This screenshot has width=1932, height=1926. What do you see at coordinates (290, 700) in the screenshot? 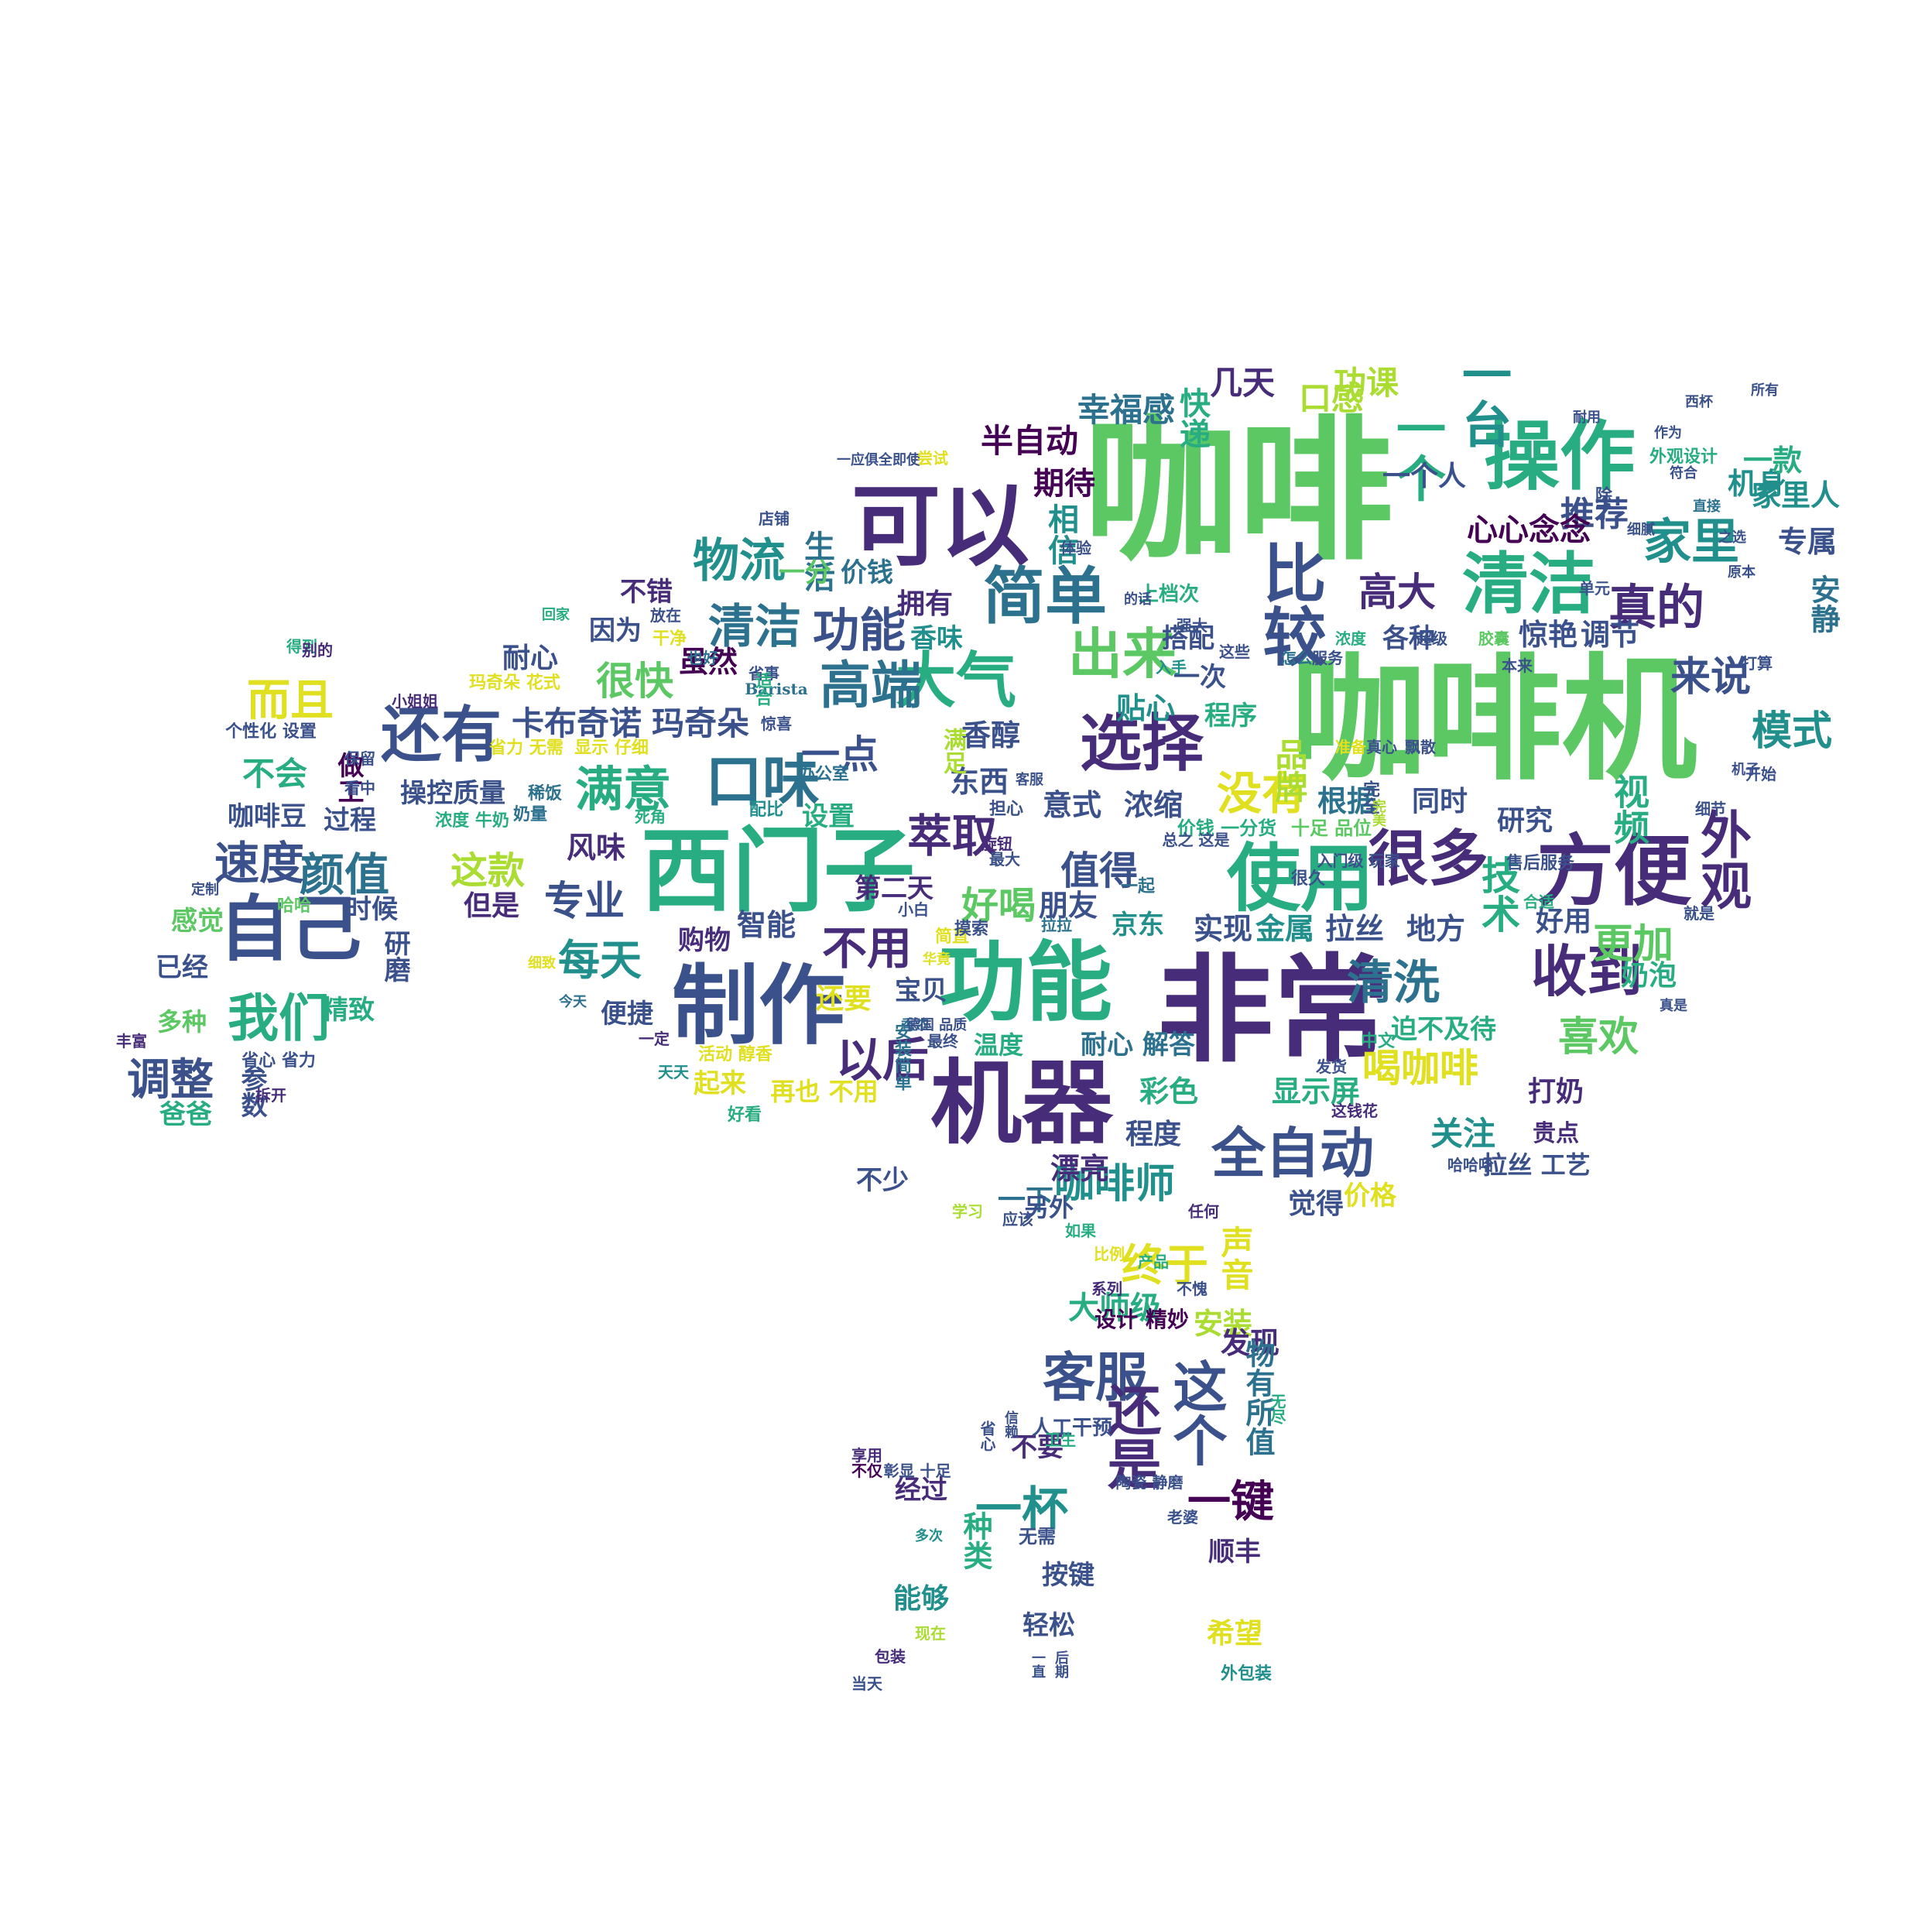
I see `cloud-word: 而且` at bounding box center [290, 700].